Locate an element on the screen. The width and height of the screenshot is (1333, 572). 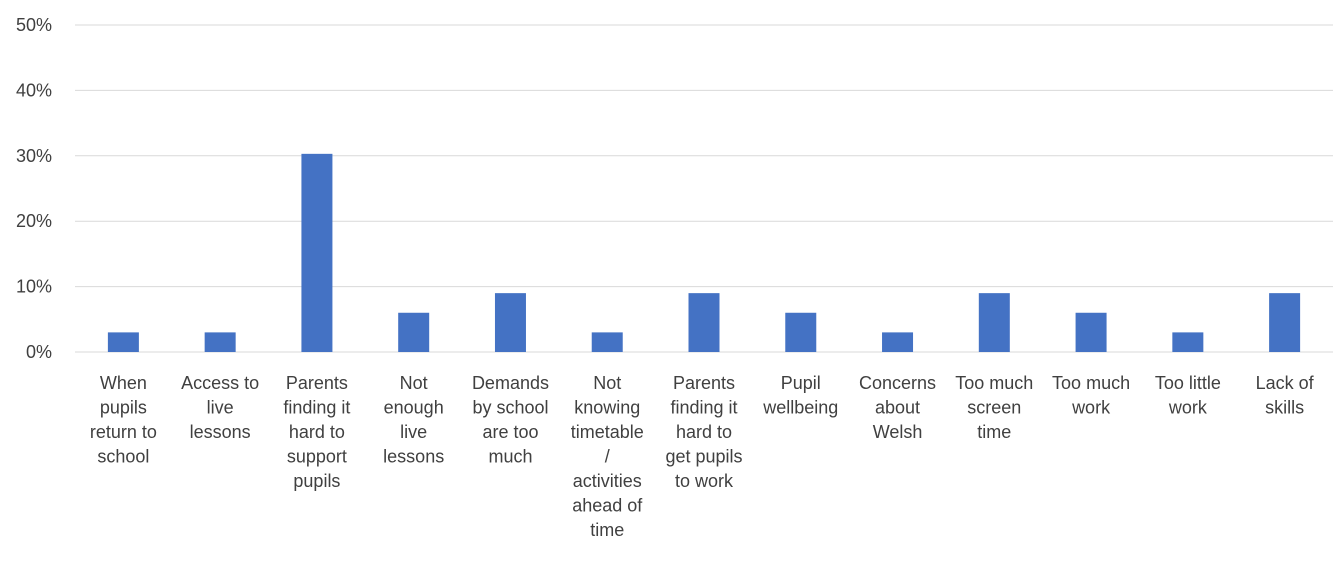
x-category-label: Too much work is located at coordinates (1091, 395).